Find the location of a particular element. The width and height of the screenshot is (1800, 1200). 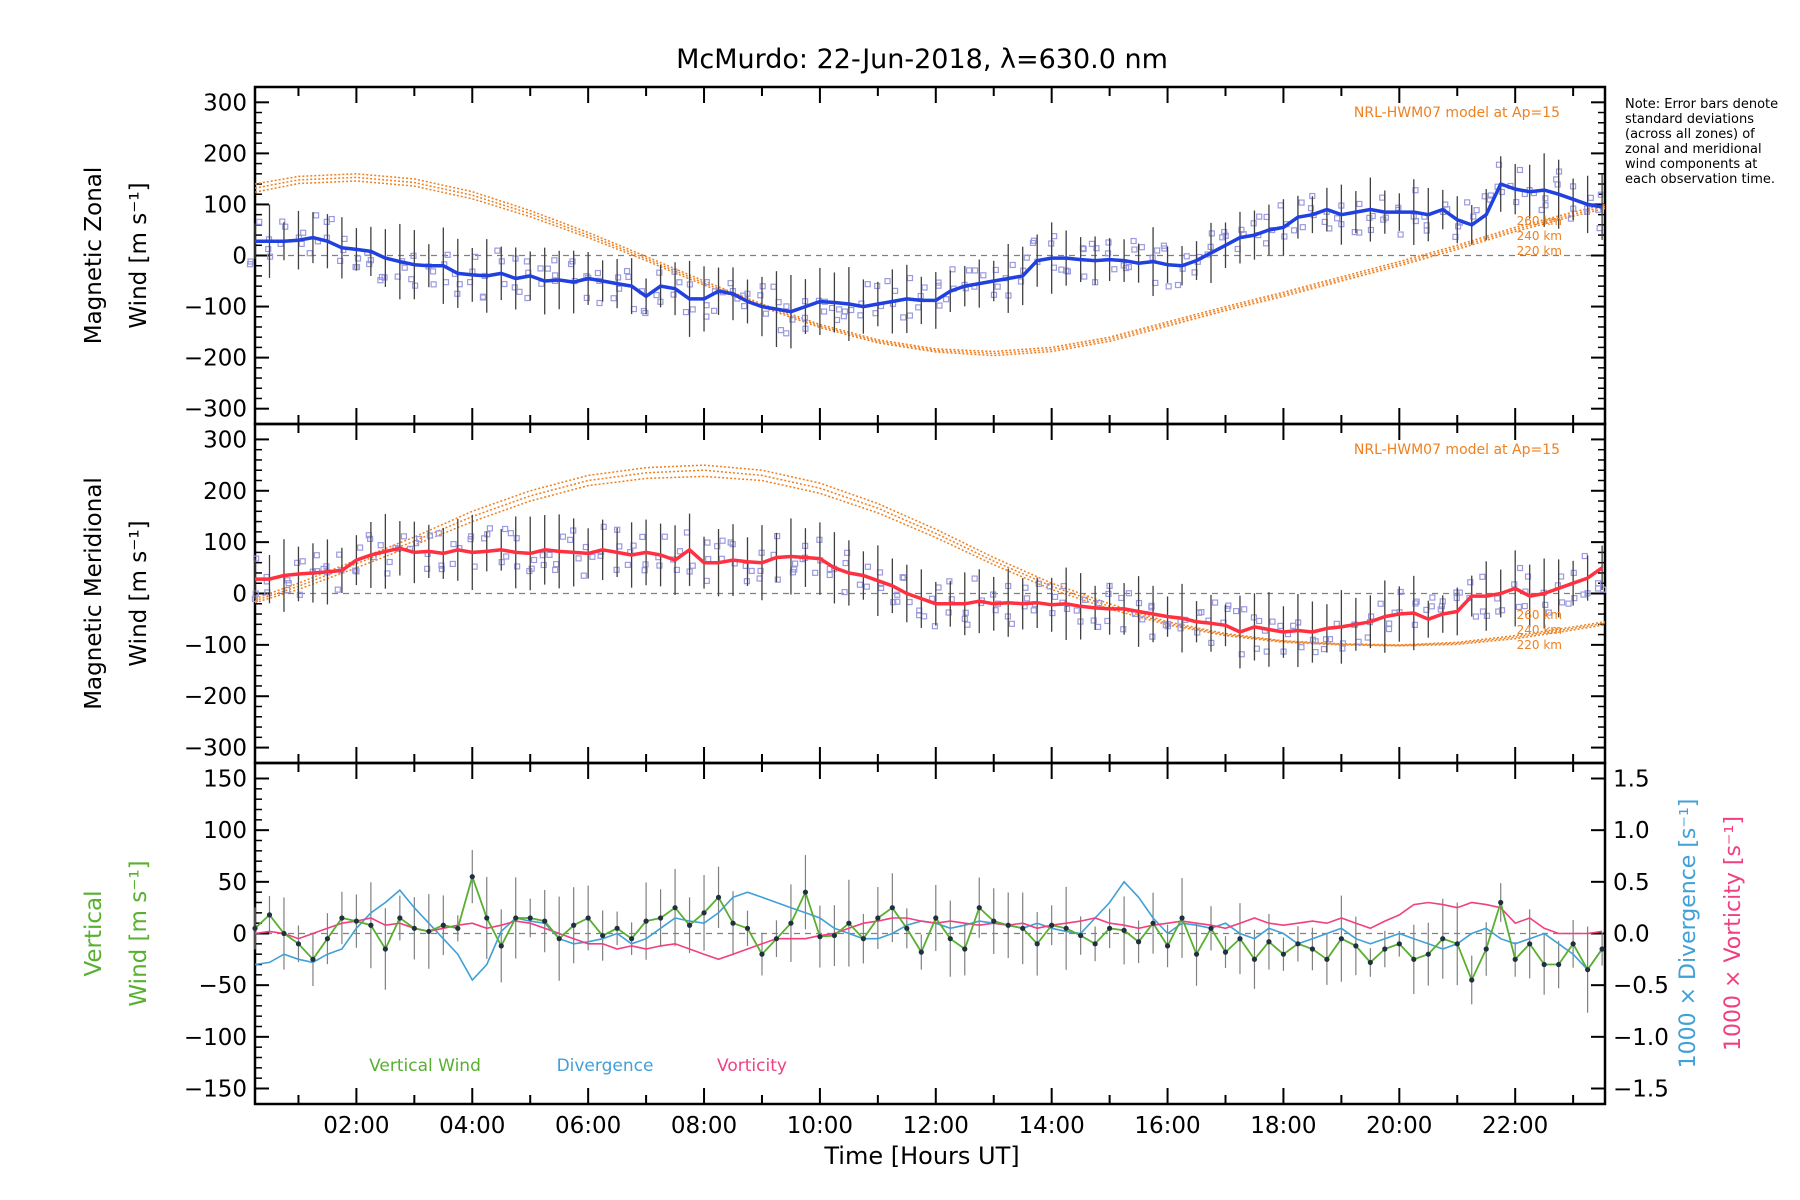

right-axis-label-vorticity: 1000 × Vorticity [s⁻¹] is located at coordinates (1733, 933).